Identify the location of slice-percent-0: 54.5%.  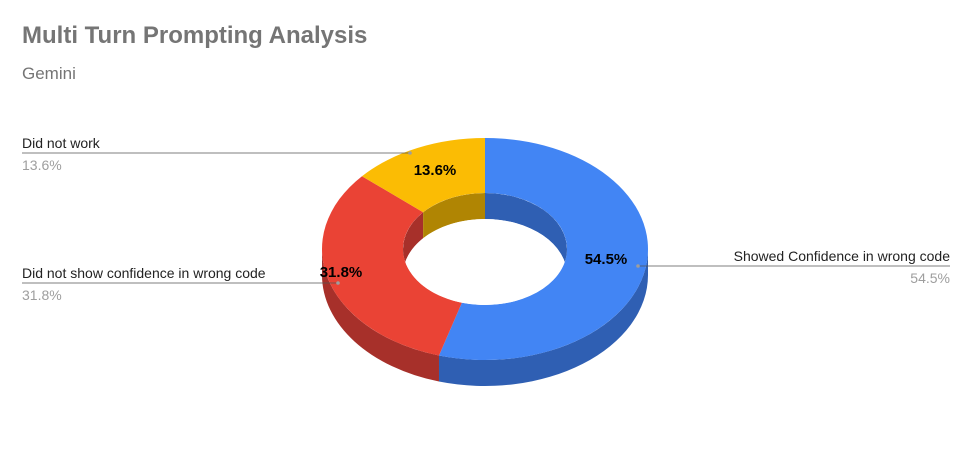
(930, 278).